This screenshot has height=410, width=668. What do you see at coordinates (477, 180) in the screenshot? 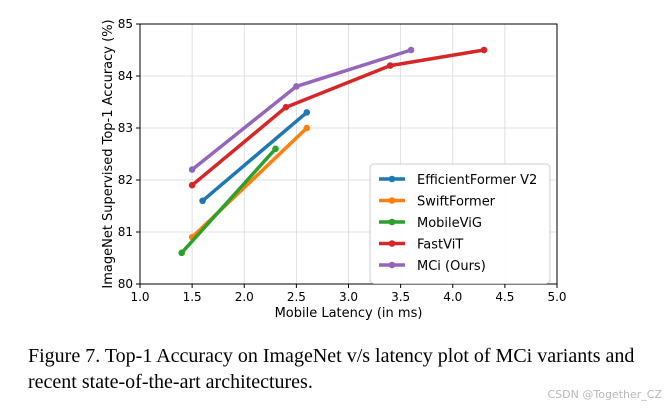
I see `legend-label: EfficientFormer V2` at bounding box center [477, 180].